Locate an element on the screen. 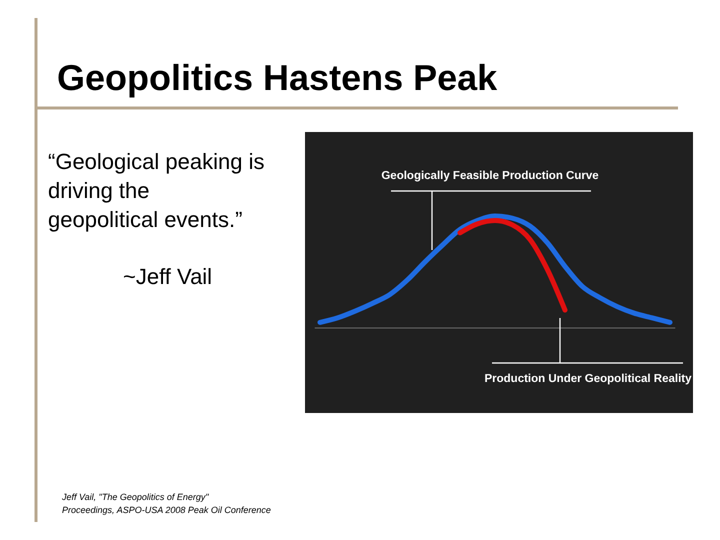 This screenshot has height=540, width=720. text: “Geological peaking is driving the geopolitical events.” is located at coordinates (156, 190).